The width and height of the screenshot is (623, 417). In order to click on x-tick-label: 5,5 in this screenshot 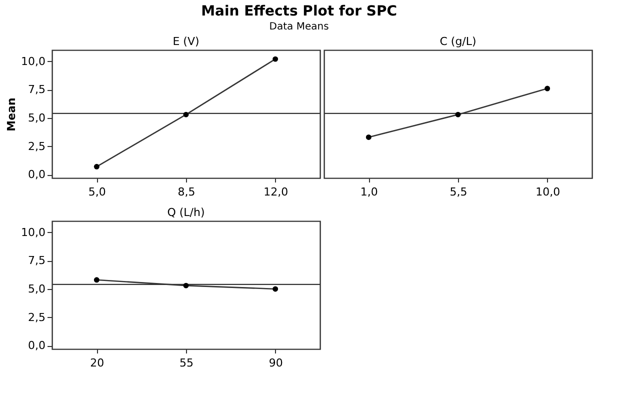, I will do `click(459, 192)`.